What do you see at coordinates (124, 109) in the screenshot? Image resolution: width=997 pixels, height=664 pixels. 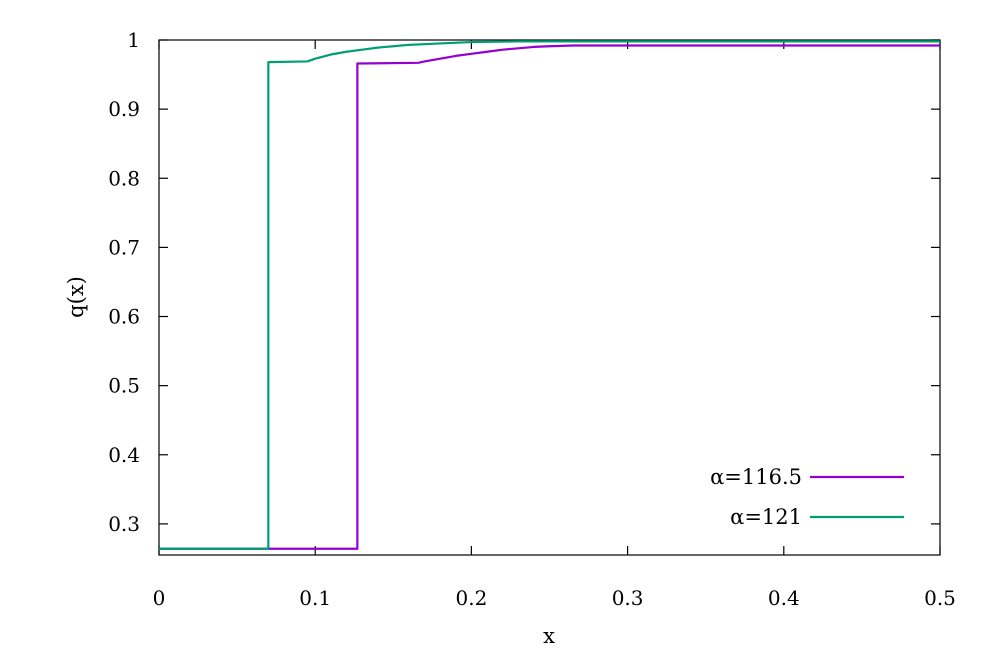 I see `y-tick-label: 0.9` at bounding box center [124, 109].